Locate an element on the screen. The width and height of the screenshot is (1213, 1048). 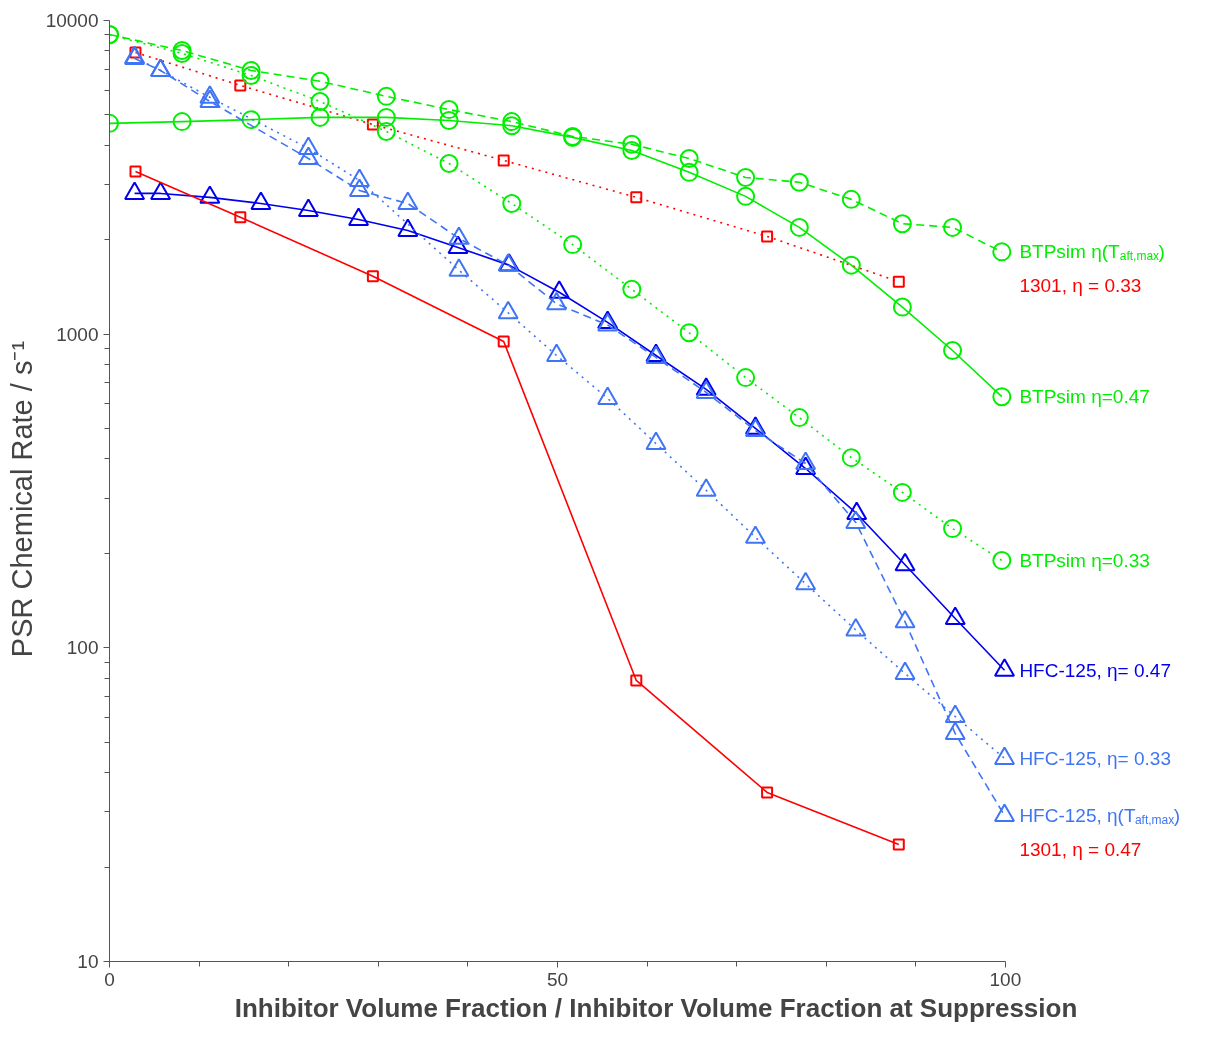
y-tick-label: 100 is located at coordinates (82, 648).